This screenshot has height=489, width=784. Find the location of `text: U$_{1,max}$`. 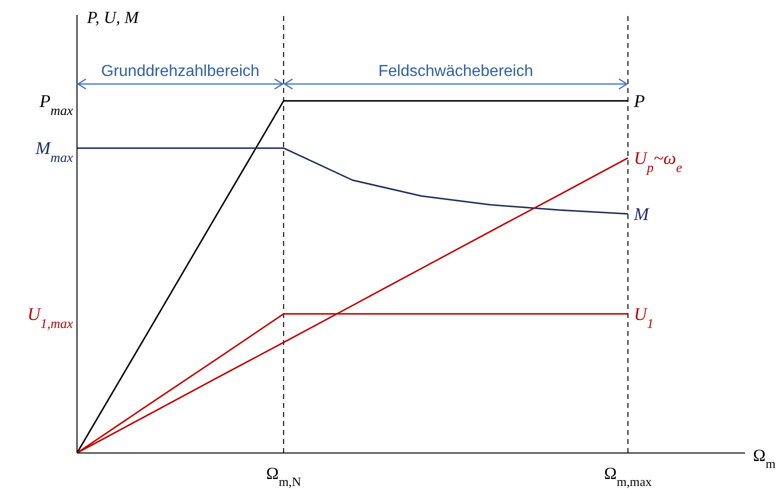

text: U$_{1,max}$ is located at coordinates (50, 317).